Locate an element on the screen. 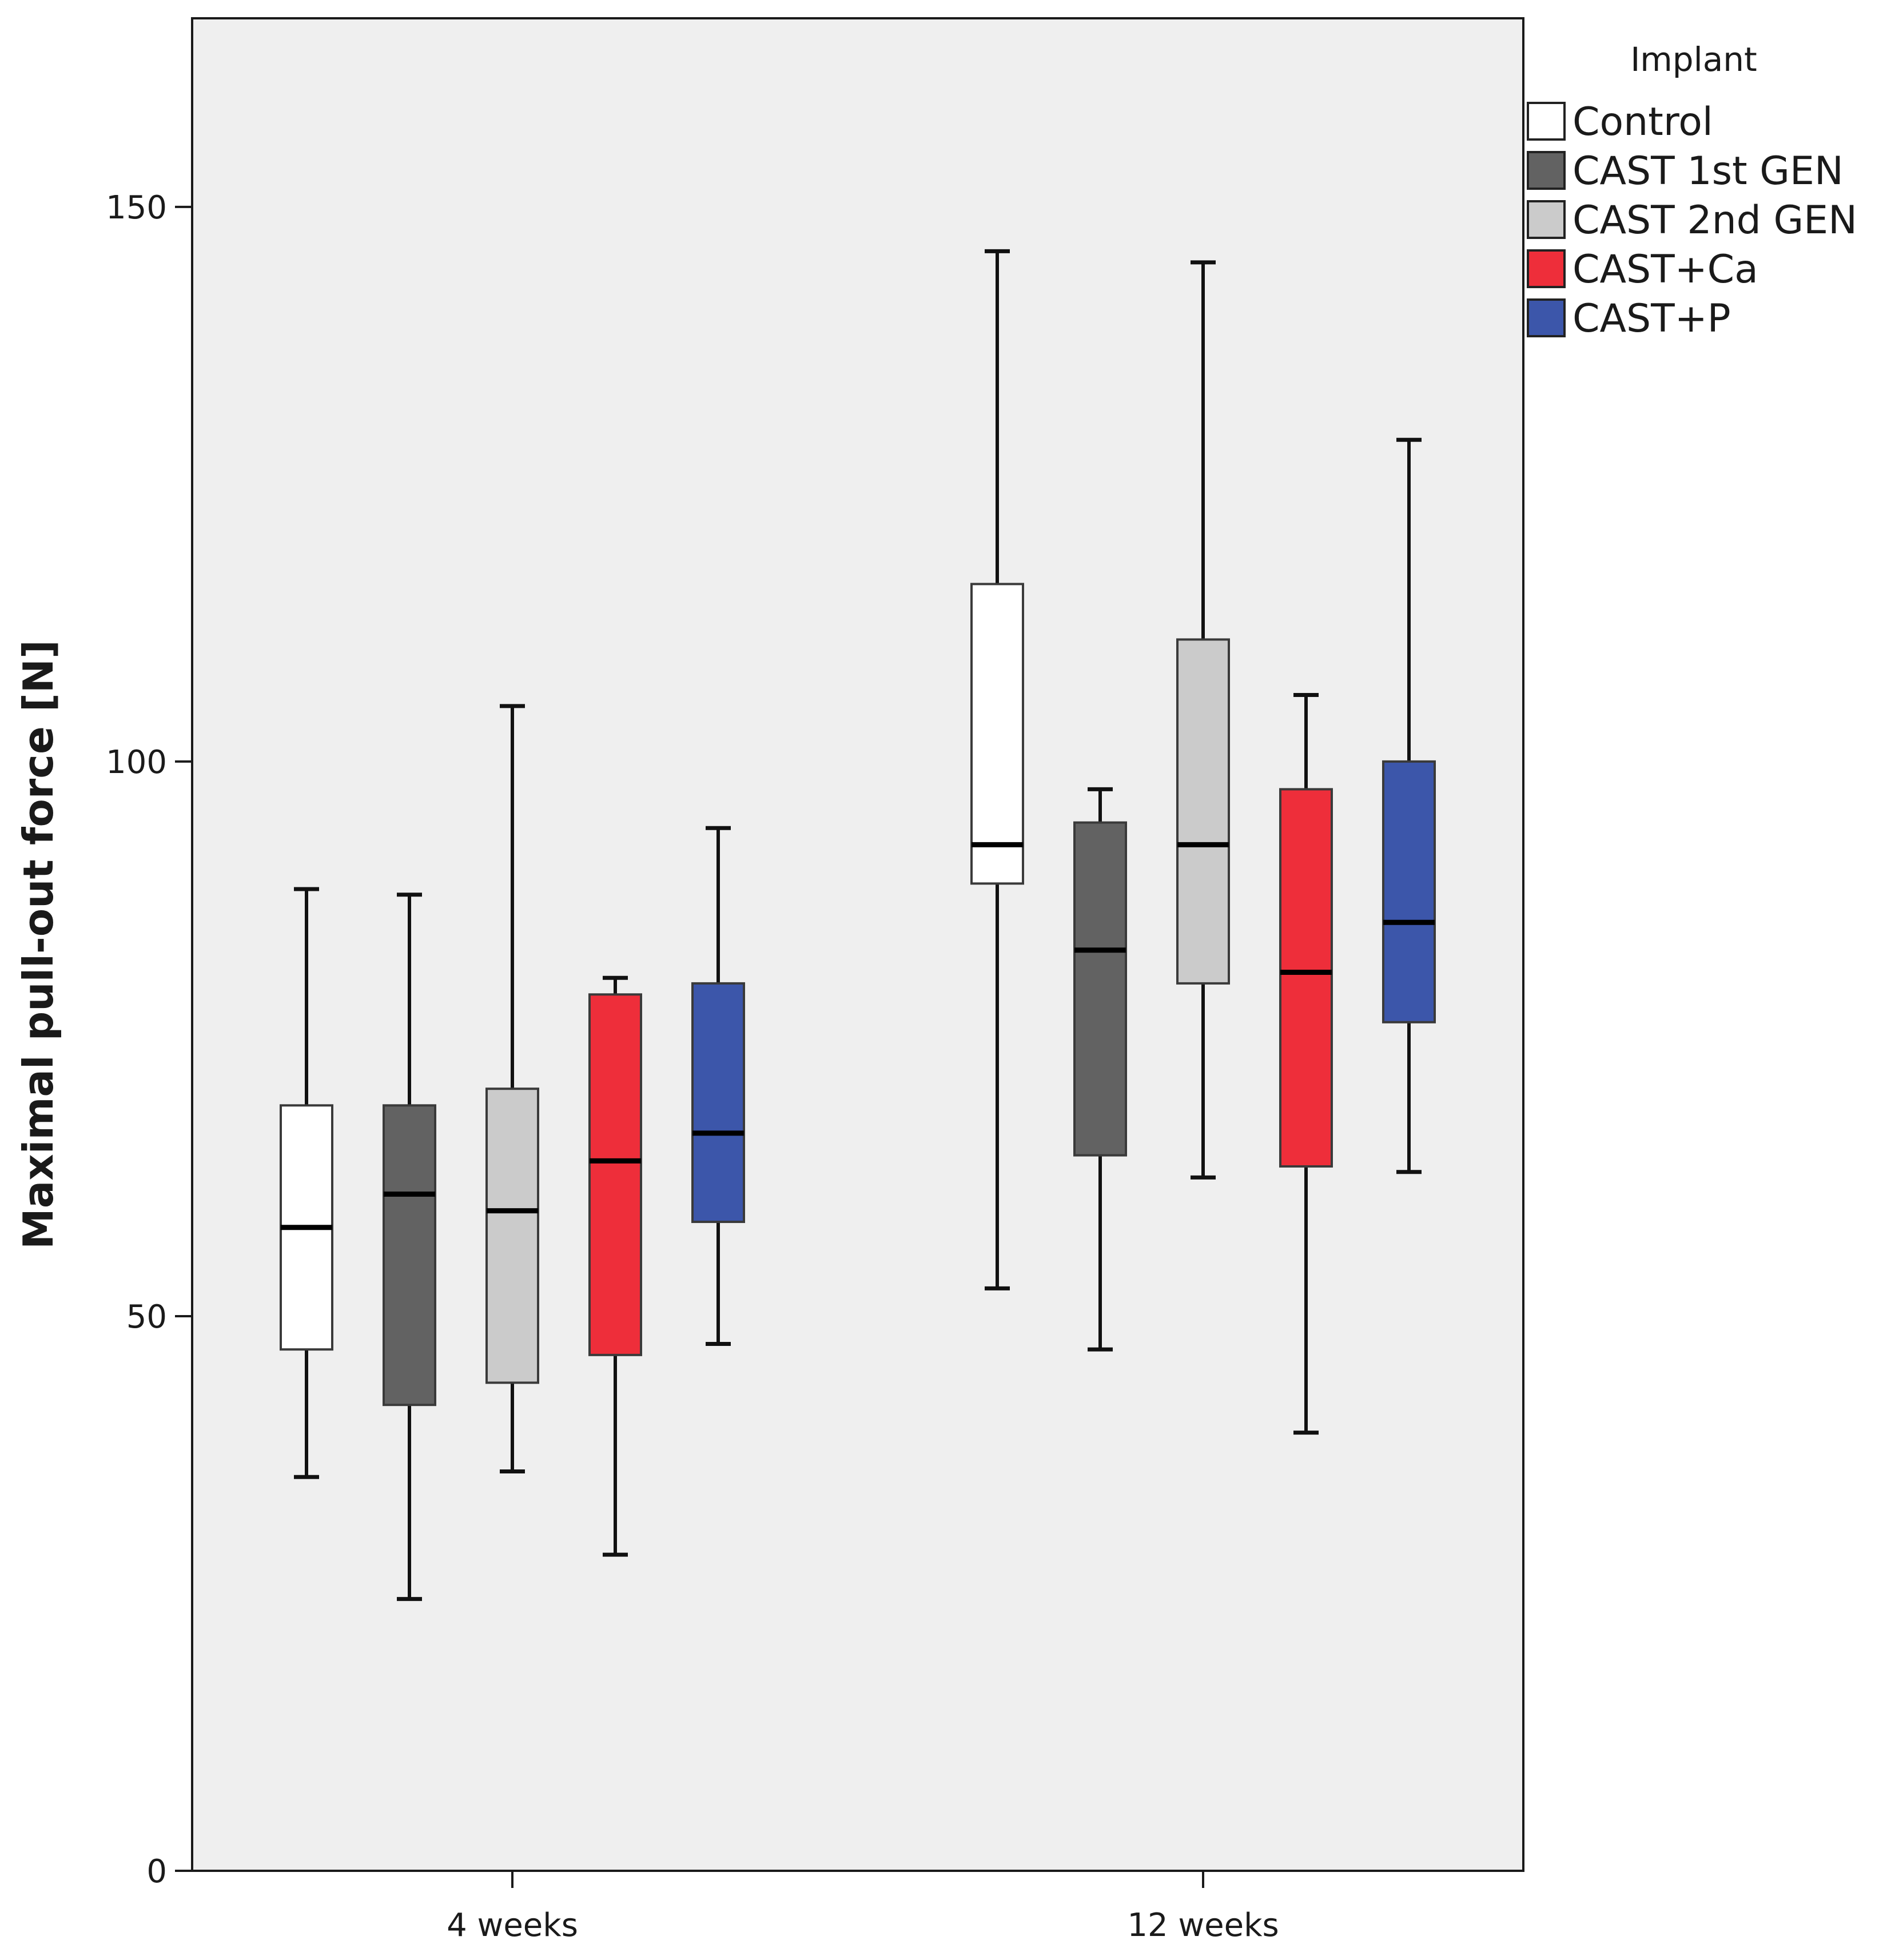  box-cast-1st-gen-4-weeks is located at coordinates (409, 1247).